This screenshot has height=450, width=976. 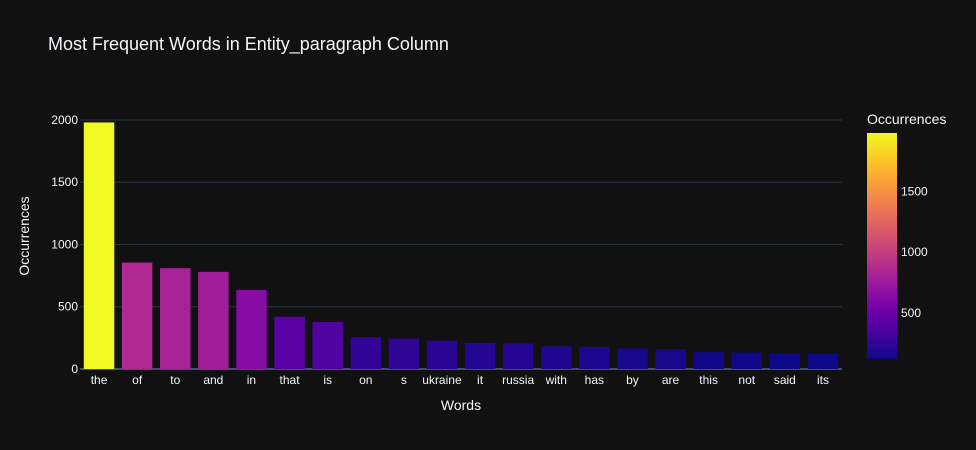 What do you see at coordinates (785, 361) in the screenshot?
I see `bar-said` at bounding box center [785, 361].